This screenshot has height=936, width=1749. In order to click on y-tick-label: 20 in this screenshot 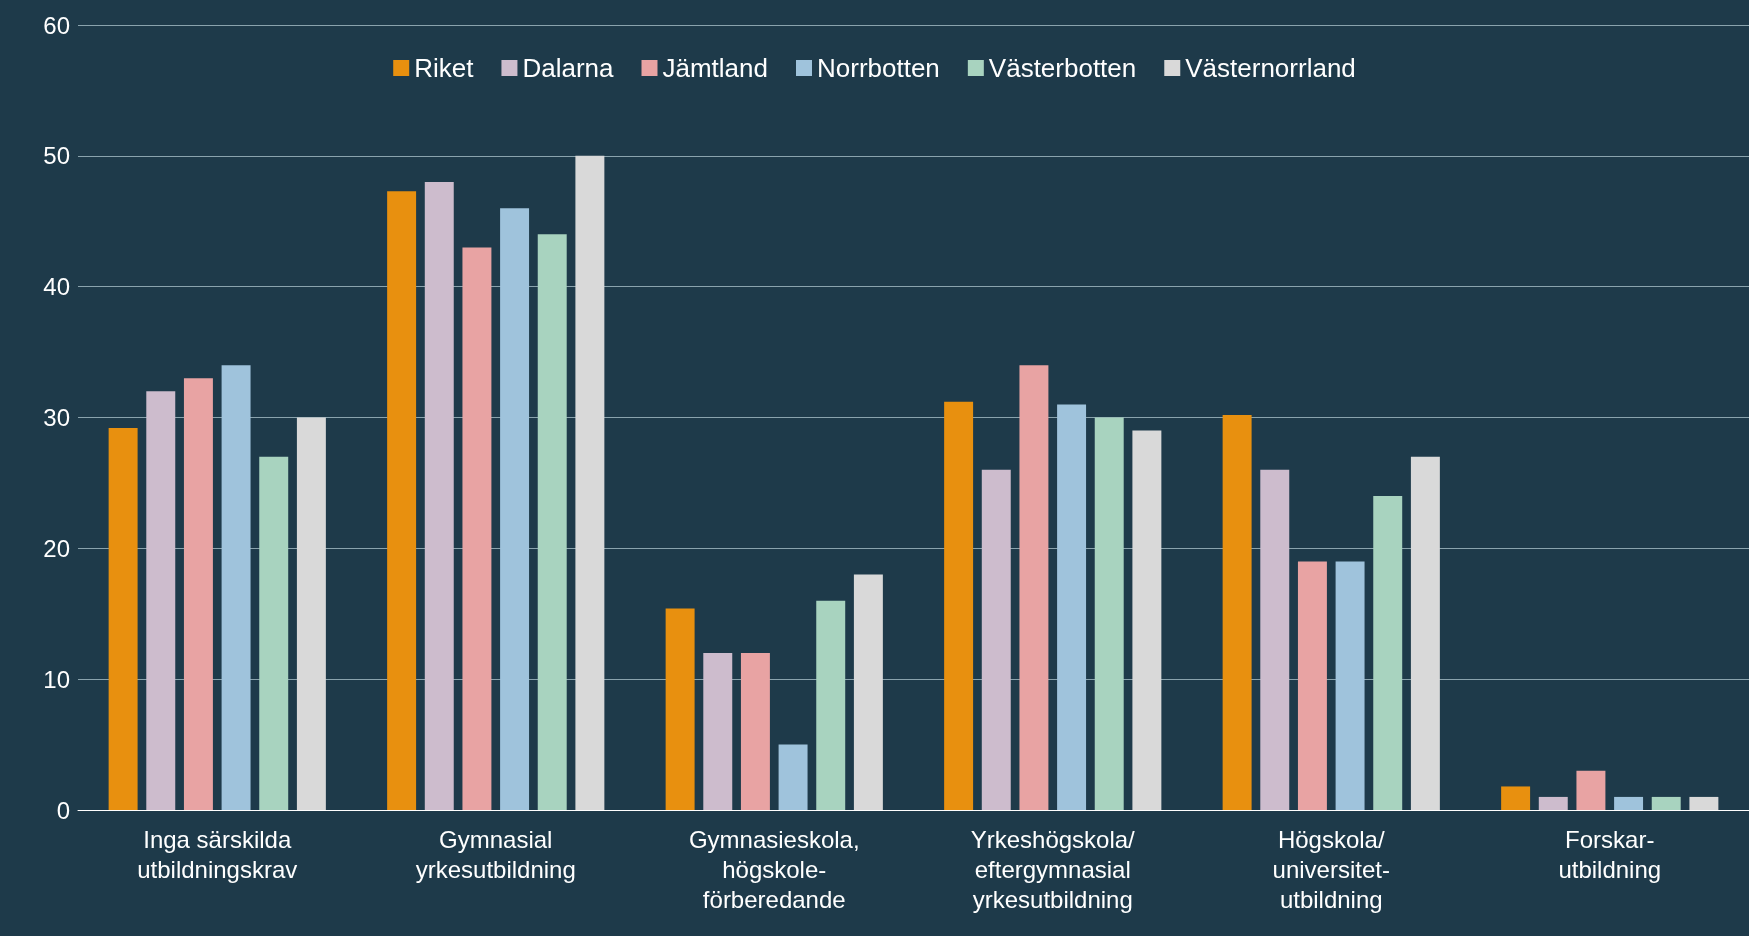, I will do `click(56, 548)`.